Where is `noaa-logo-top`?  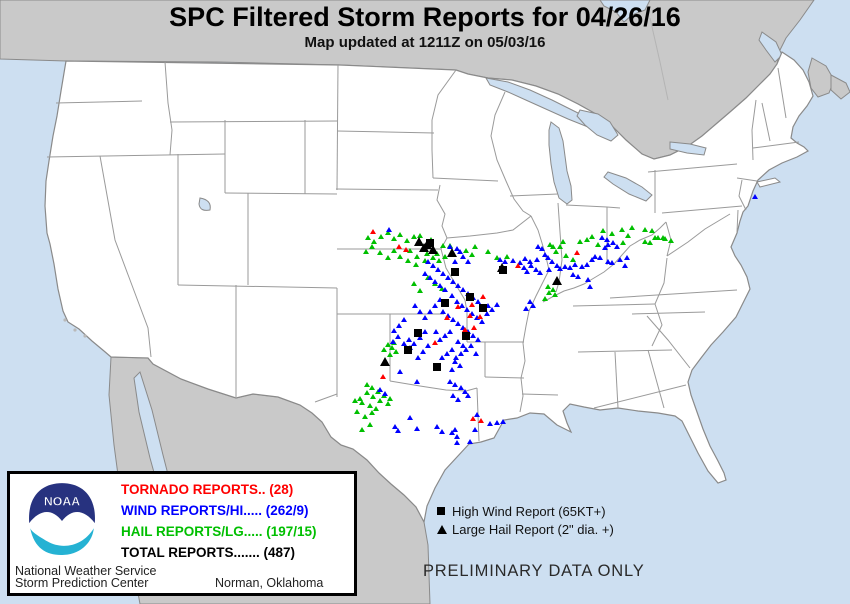
noaa-logo-top is located at coordinates (62, 503).